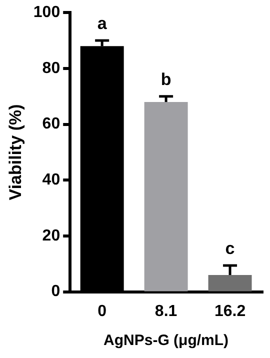 This screenshot has height=358, width=270. I want to click on y-tick-label: 100, so click(46, 13).